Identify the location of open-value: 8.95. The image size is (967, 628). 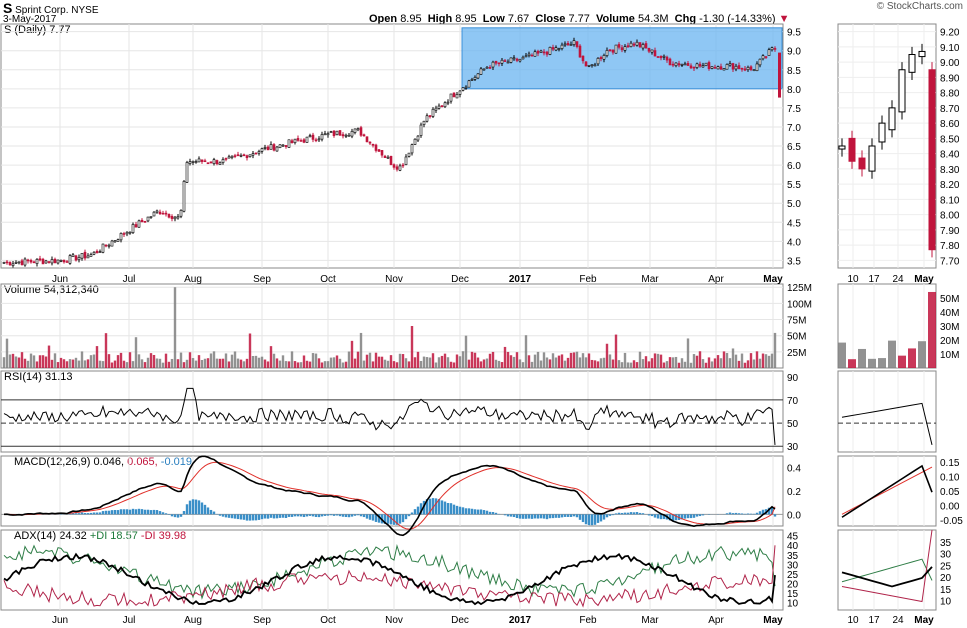
(411, 19).